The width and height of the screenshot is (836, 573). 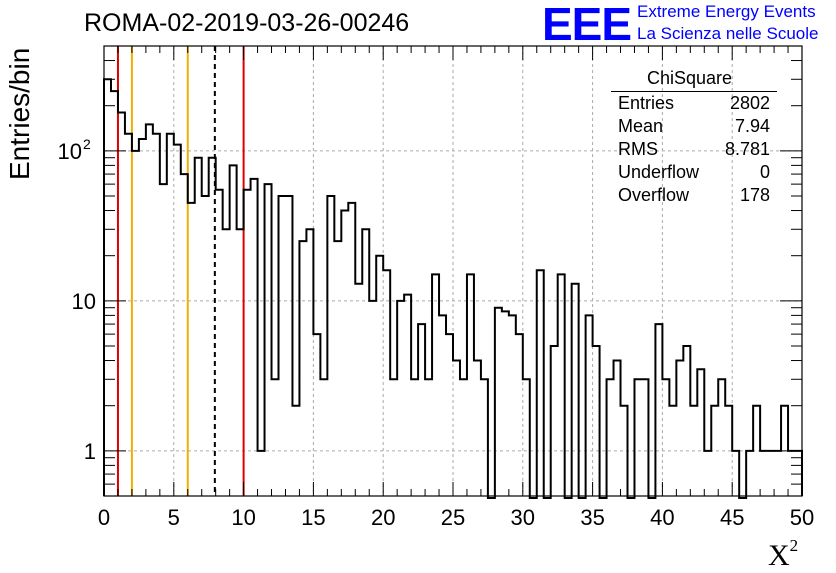 What do you see at coordinates (641, 126) in the screenshot?
I see `stat-label-mean: Mean` at bounding box center [641, 126].